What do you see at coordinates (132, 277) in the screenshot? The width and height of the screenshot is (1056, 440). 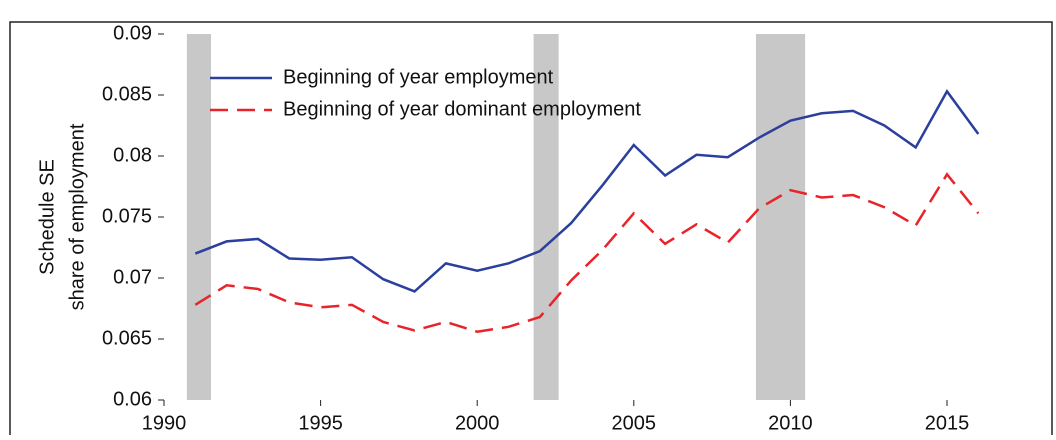 I see `y-tick-label: 0.07` at bounding box center [132, 277].